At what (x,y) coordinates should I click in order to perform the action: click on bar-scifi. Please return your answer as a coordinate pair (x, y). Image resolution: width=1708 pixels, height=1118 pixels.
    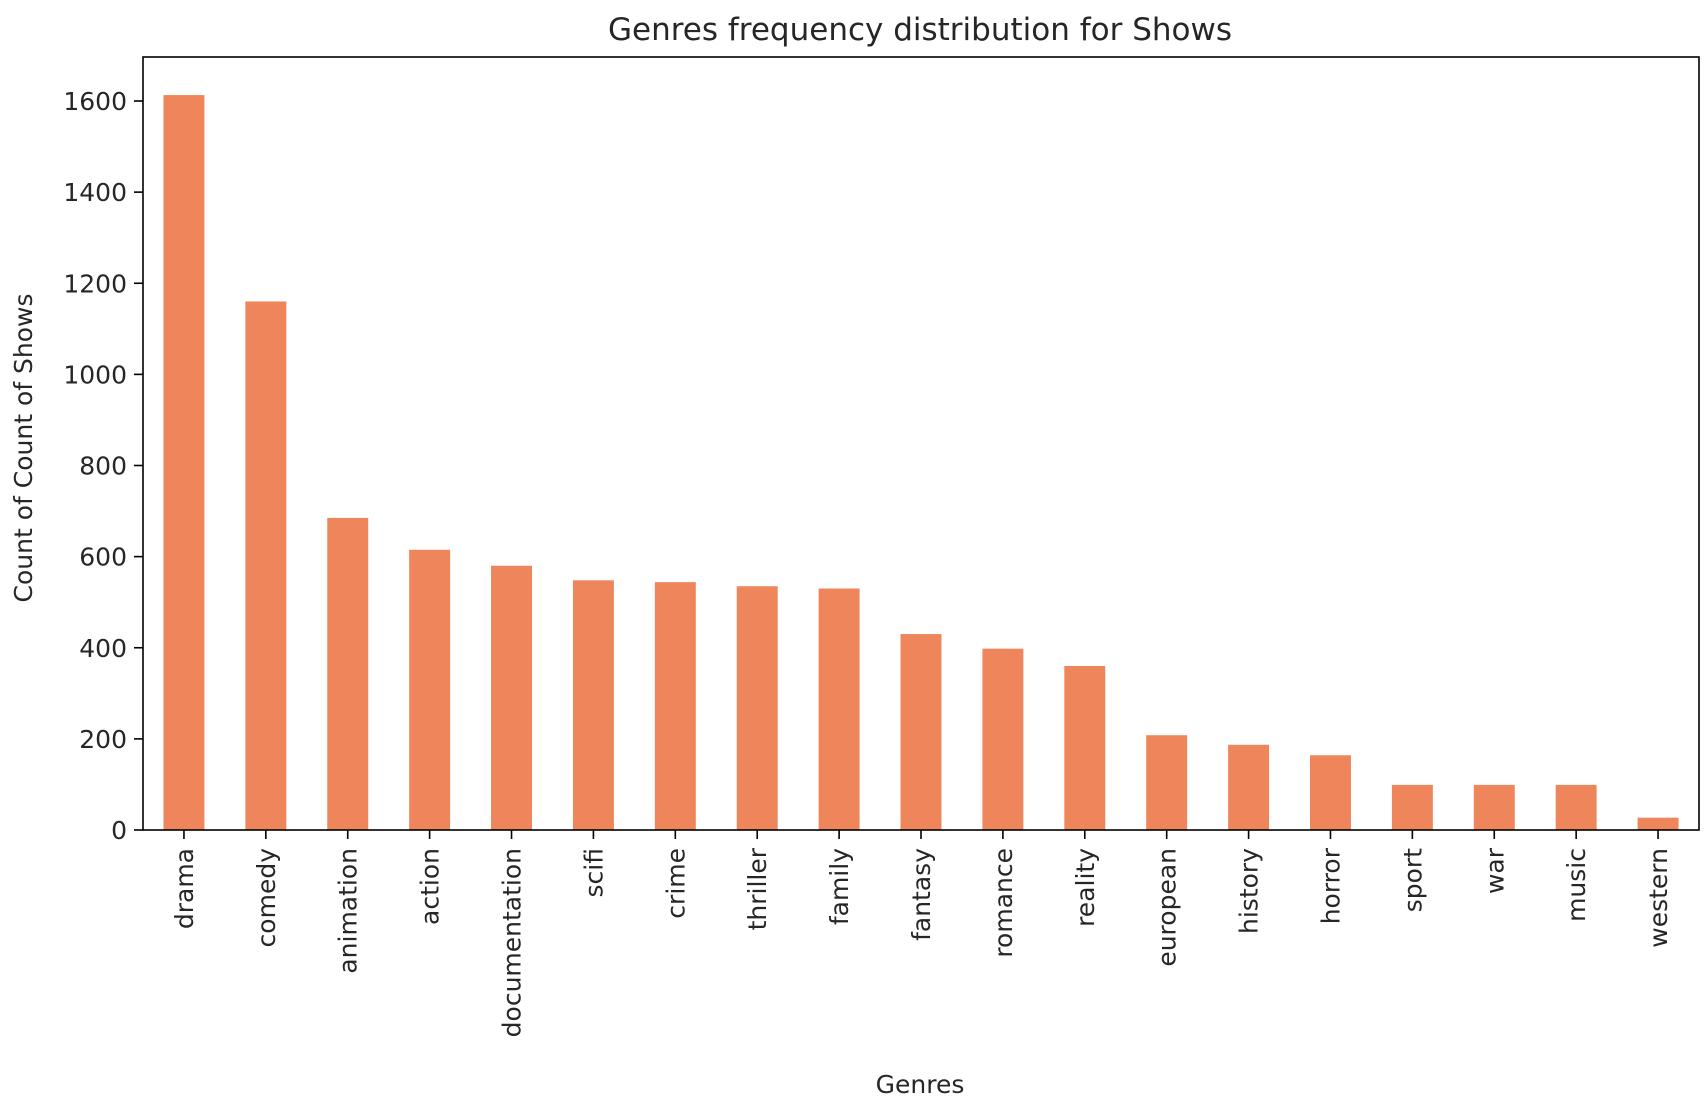
    Looking at the image, I should click on (593, 705).